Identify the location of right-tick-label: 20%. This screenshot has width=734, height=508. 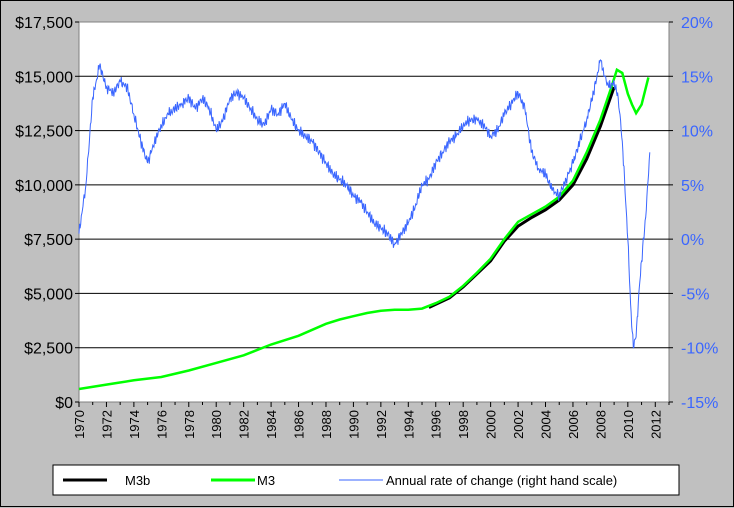
(697, 23).